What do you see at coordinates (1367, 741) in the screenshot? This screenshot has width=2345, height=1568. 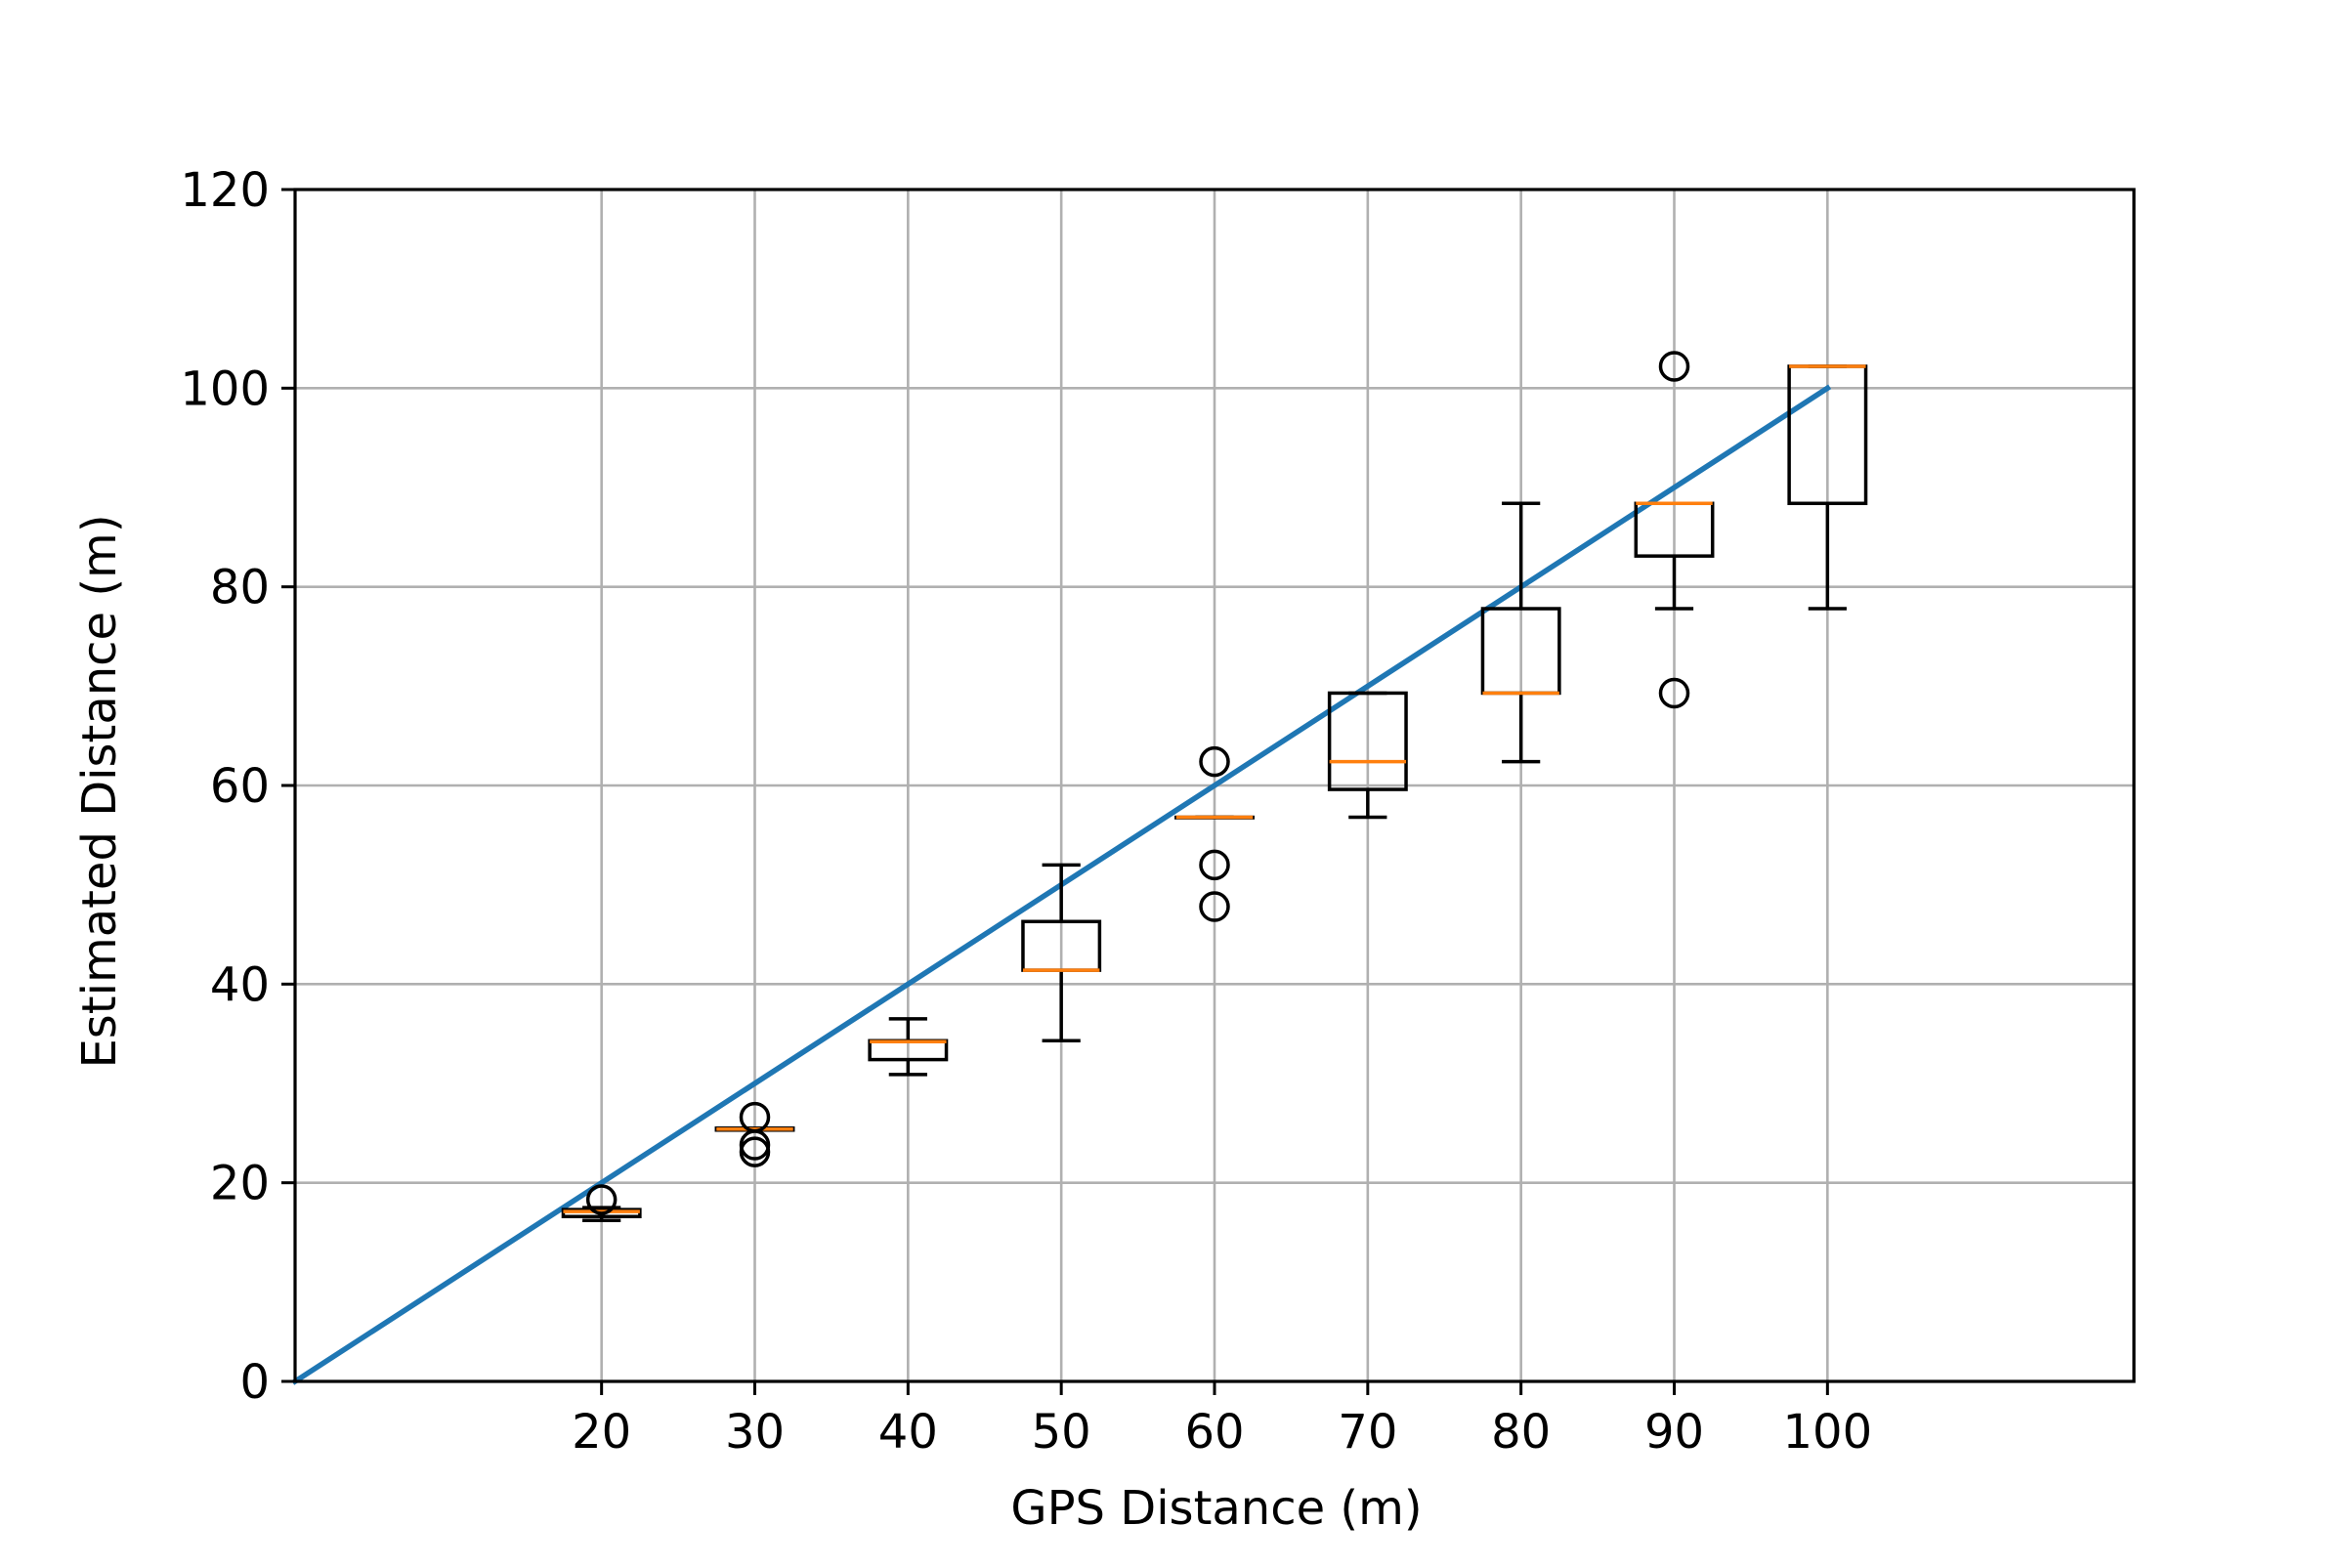 I see `box-iqr` at bounding box center [1367, 741].